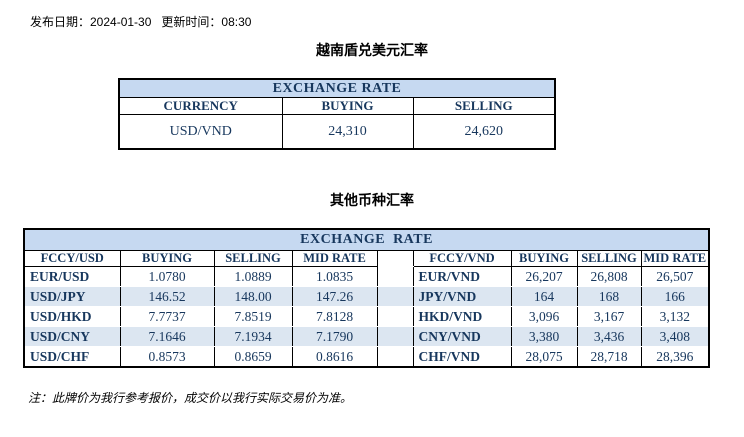 This screenshot has height=437, width=744. What do you see at coordinates (167, 316) in the screenshot?
I see `buying-rate-cell: 7.7737` at bounding box center [167, 316].